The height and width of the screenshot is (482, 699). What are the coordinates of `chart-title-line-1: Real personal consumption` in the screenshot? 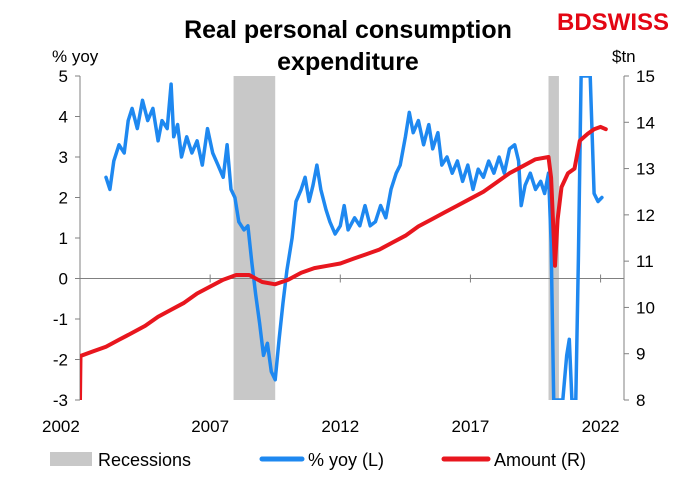 It's located at (348, 30).